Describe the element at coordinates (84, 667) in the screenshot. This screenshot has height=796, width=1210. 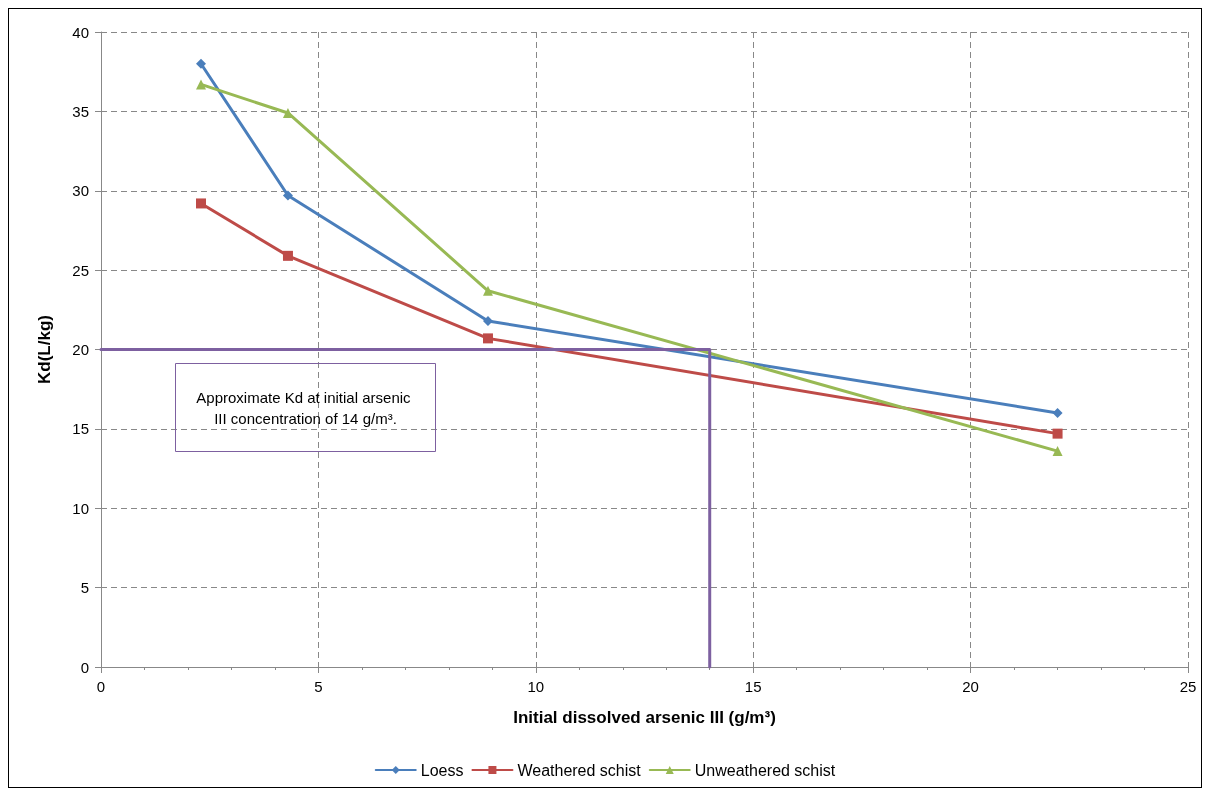
I see `y-tick-label: 0` at that location.